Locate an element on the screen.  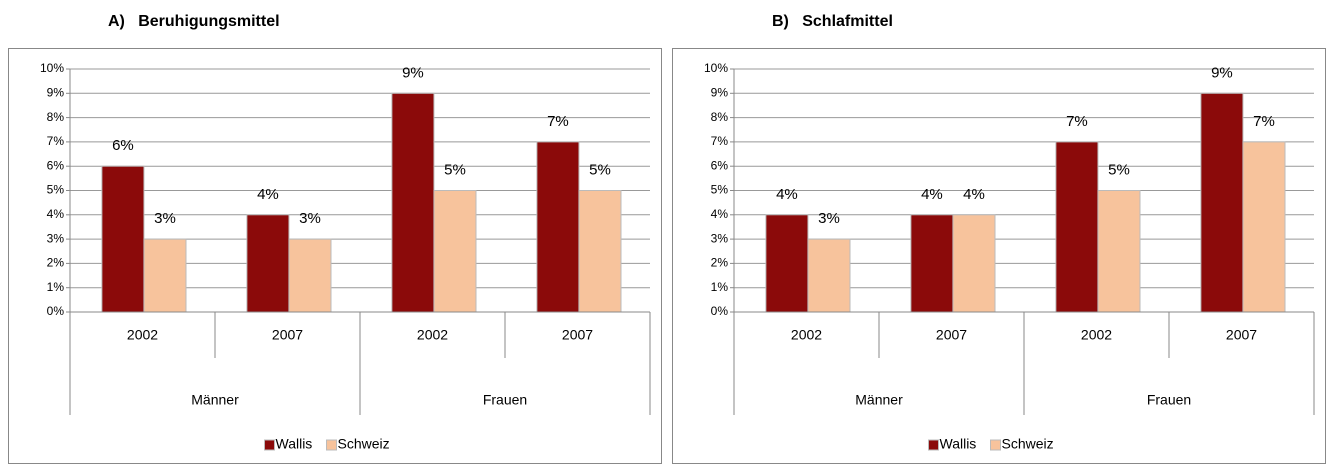
chart-title: B) Schlafmittel is located at coordinates (832, 21).